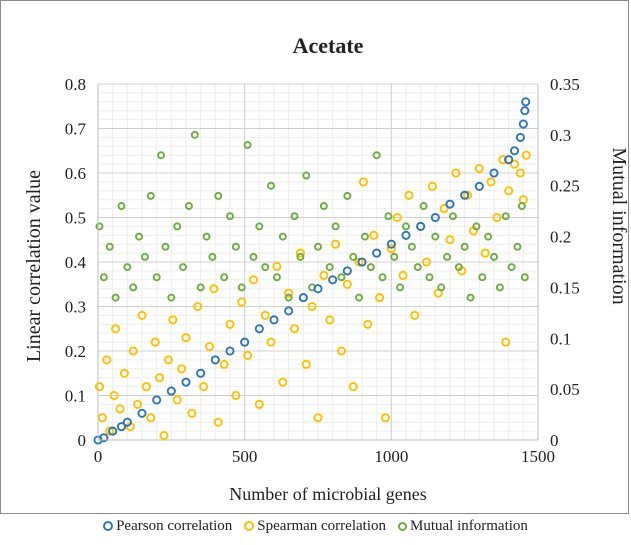 Image resolution: width=631 pixels, height=545 pixels. What do you see at coordinates (75, 307) in the screenshot?
I see `y-left-tick-label: 0.3` at bounding box center [75, 307].